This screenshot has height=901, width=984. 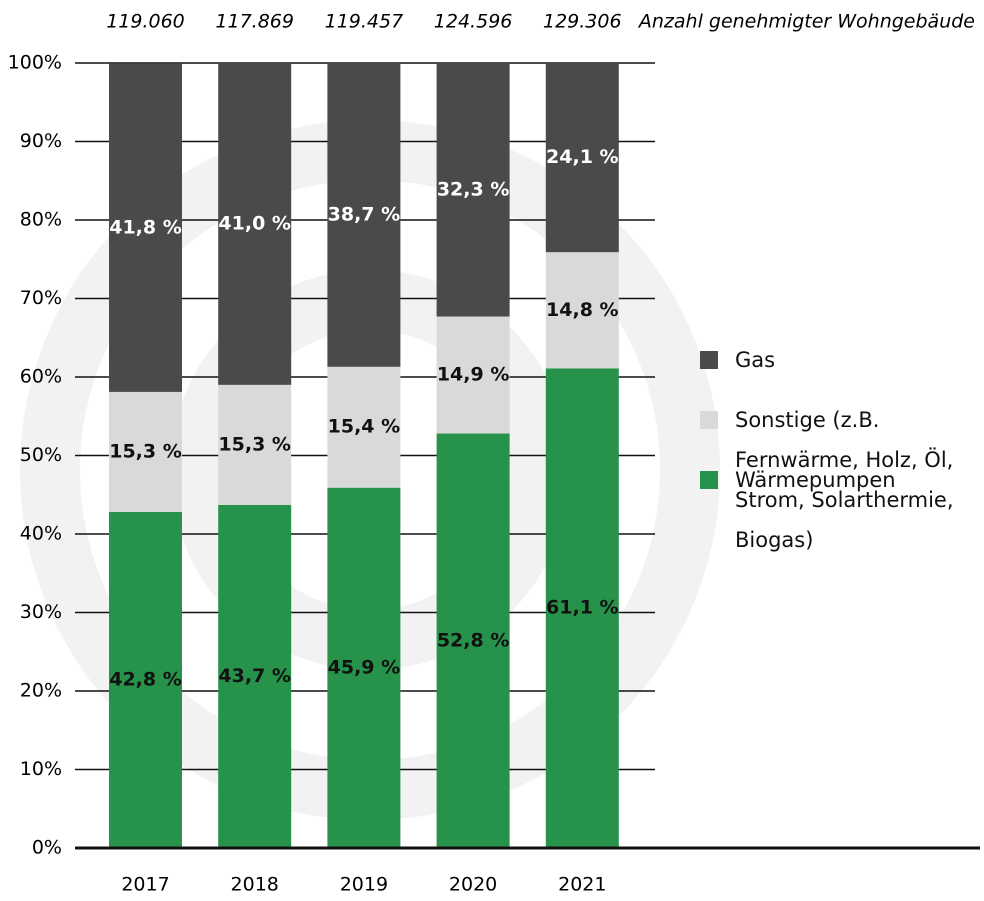 I want to click on value-label: 14,9 %, so click(x=473, y=375).